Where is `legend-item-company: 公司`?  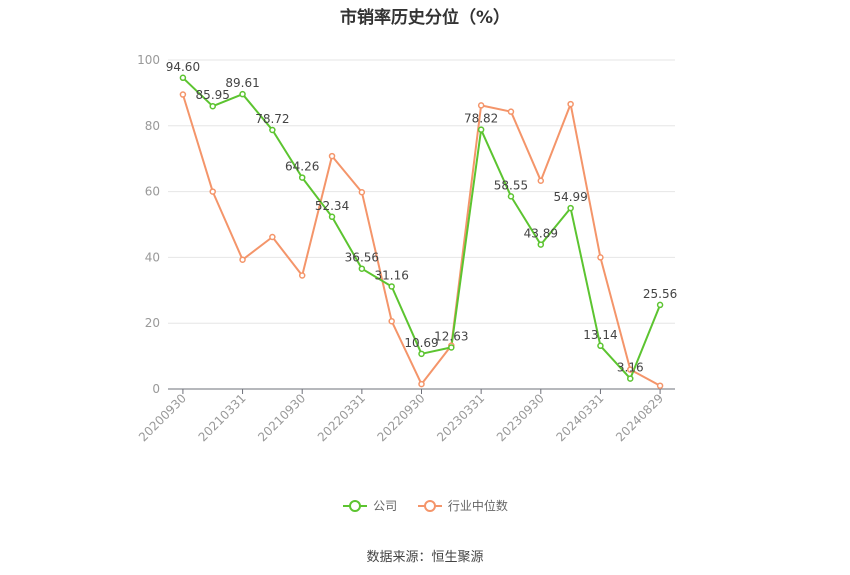
legend-item-company: 公司 is located at coordinates (369, 505).